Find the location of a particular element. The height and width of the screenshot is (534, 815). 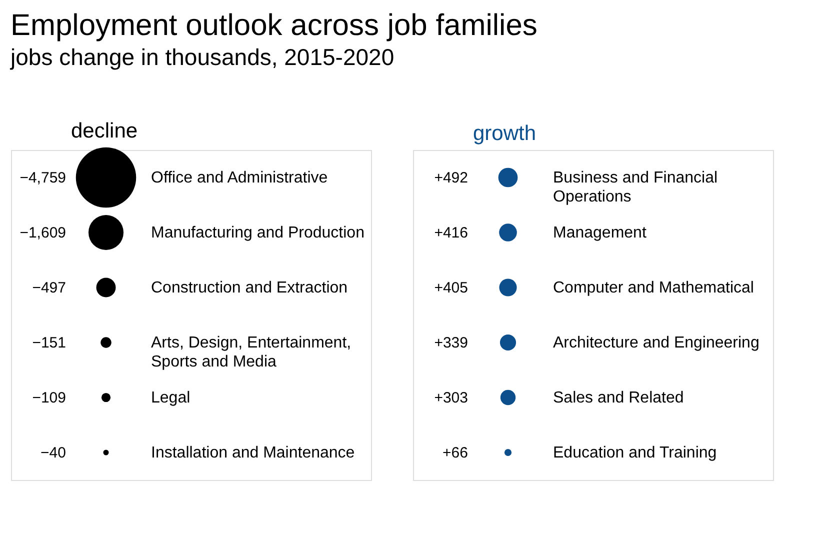

data-label: +303 is located at coordinates (451, 398).